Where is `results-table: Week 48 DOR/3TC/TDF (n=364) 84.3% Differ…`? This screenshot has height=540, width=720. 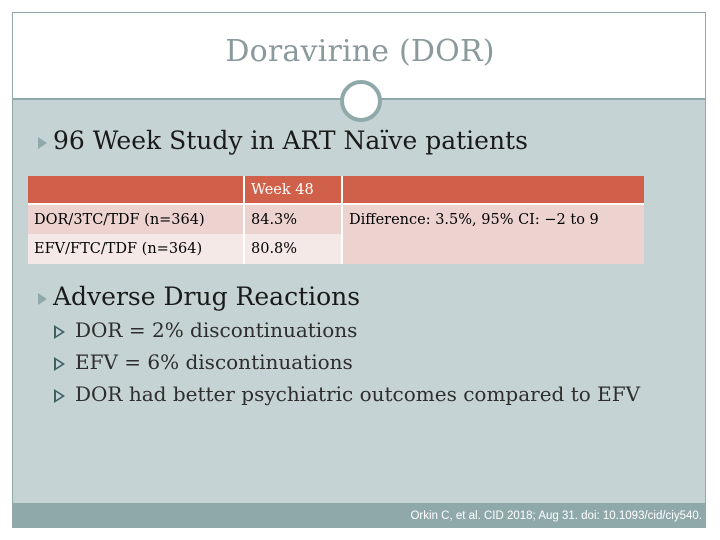
results-table: Week 48 DOR/3TC/TDF (n=364) 84.3% Differ… is located at coordinates (336, 220).